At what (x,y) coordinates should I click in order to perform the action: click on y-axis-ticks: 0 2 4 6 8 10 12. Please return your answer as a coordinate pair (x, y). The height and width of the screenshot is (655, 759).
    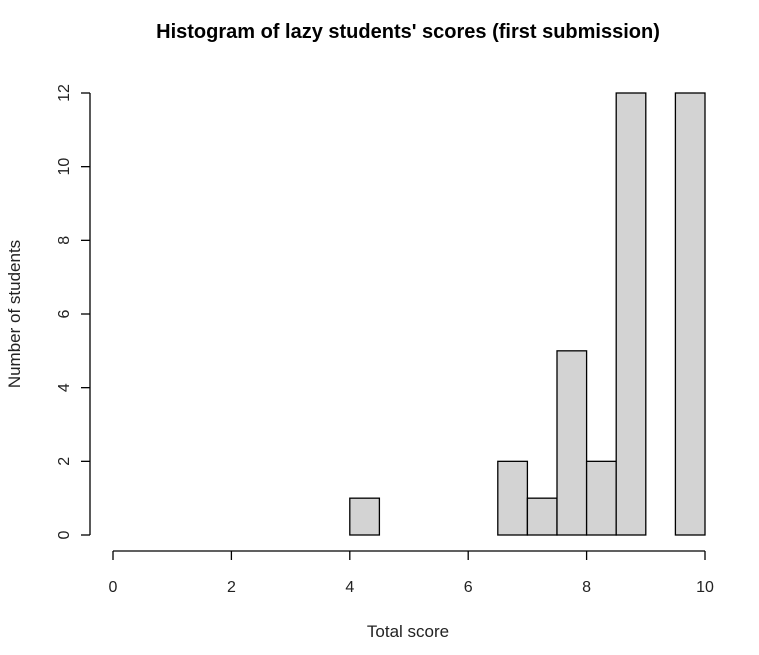
    Looking at the image, I should click on (73, 311).